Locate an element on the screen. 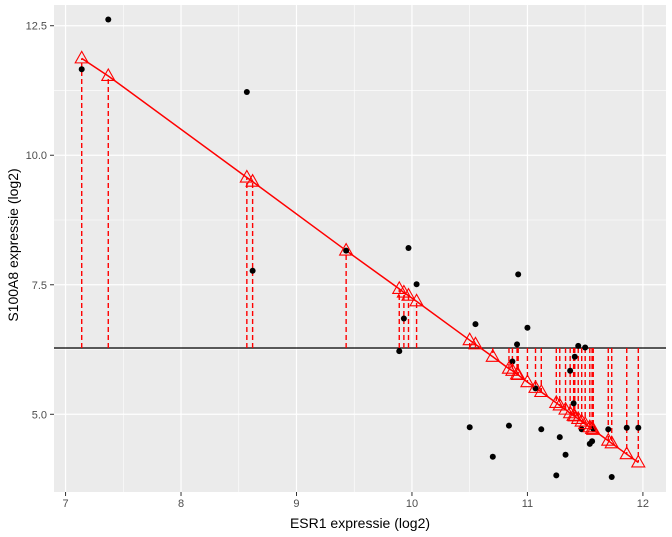  x-tick-label: 8 is located at coordinates (181, 504).